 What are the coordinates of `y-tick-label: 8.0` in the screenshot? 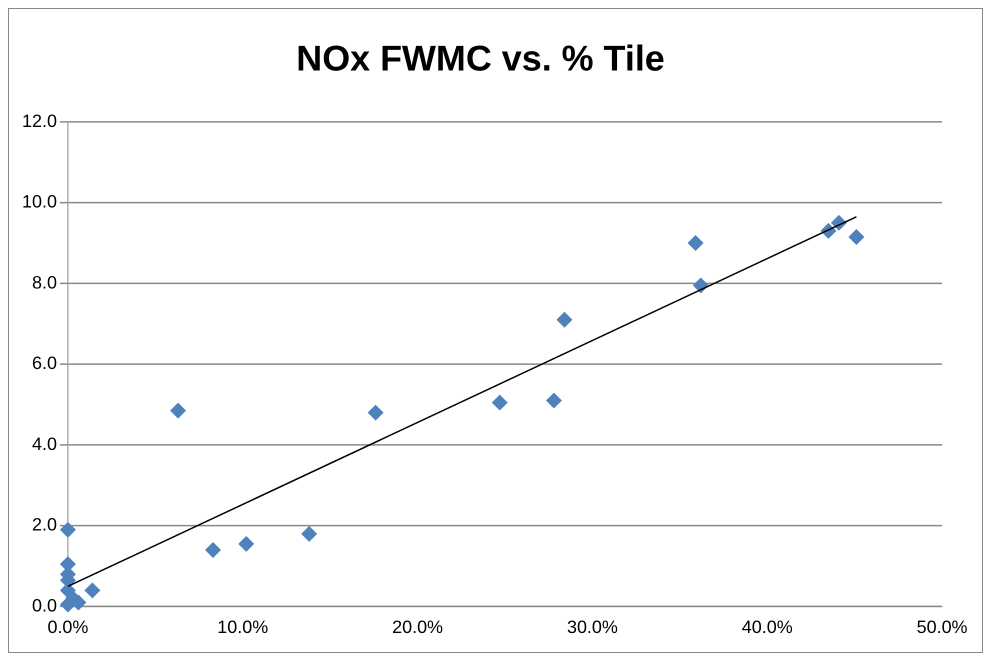 It's located at (44, 282).